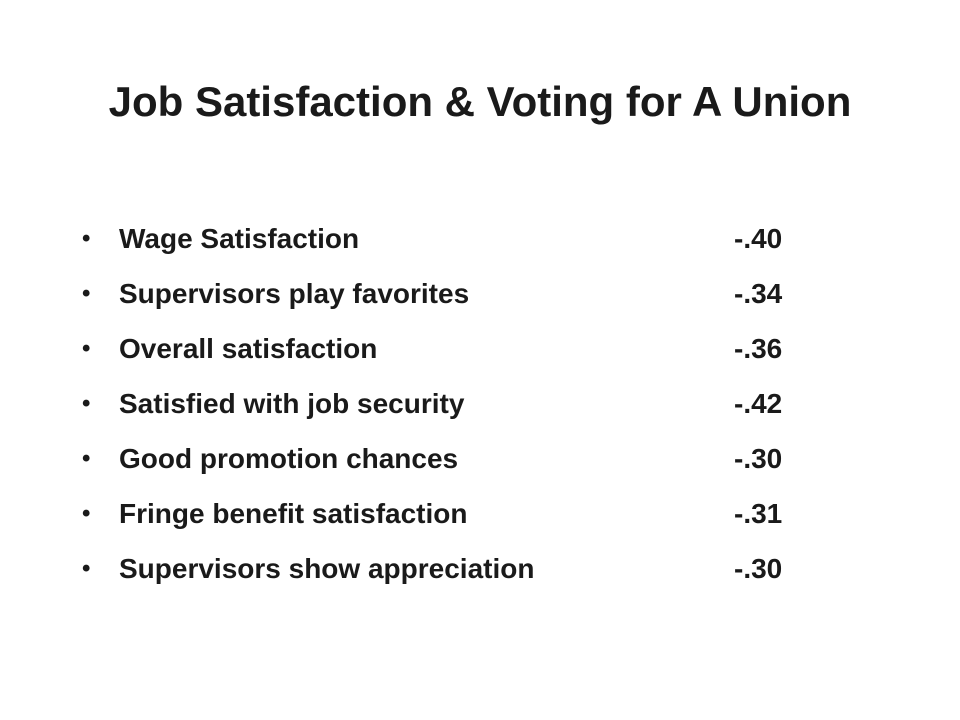 This screenshot has height=720, width=960. I want to click on list-item: • Supervisors show appreciation -.30, so click(482, 574).